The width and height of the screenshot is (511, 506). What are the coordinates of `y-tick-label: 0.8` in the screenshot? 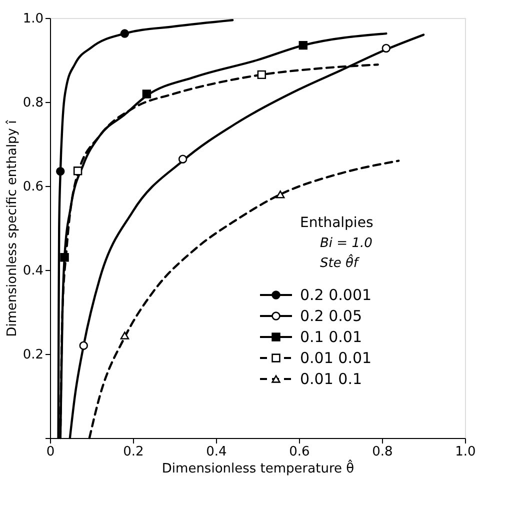 It's located at (33, 103).